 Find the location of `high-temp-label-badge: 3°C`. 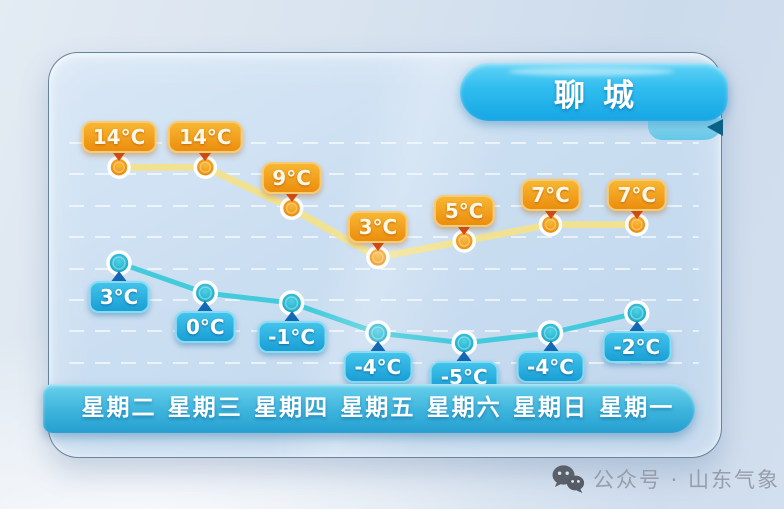

high-temp-label-badge: 3°C is located at coordinates (378, 227).